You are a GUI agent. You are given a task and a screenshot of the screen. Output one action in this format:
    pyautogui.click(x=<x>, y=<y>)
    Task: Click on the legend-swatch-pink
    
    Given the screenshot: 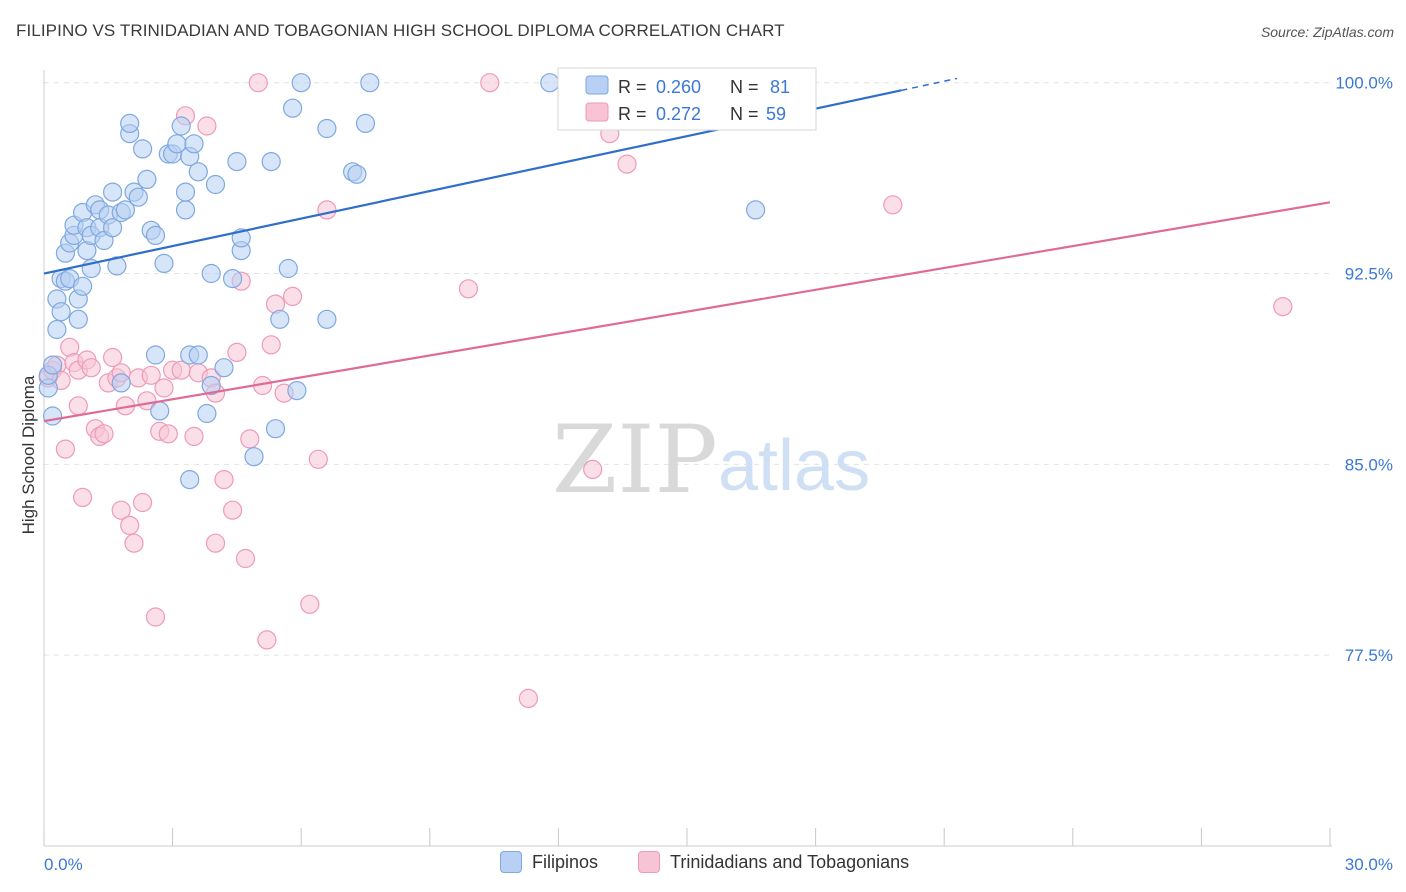 What is the action you would take?
    pyautogui.click(x=597, y=112)
    